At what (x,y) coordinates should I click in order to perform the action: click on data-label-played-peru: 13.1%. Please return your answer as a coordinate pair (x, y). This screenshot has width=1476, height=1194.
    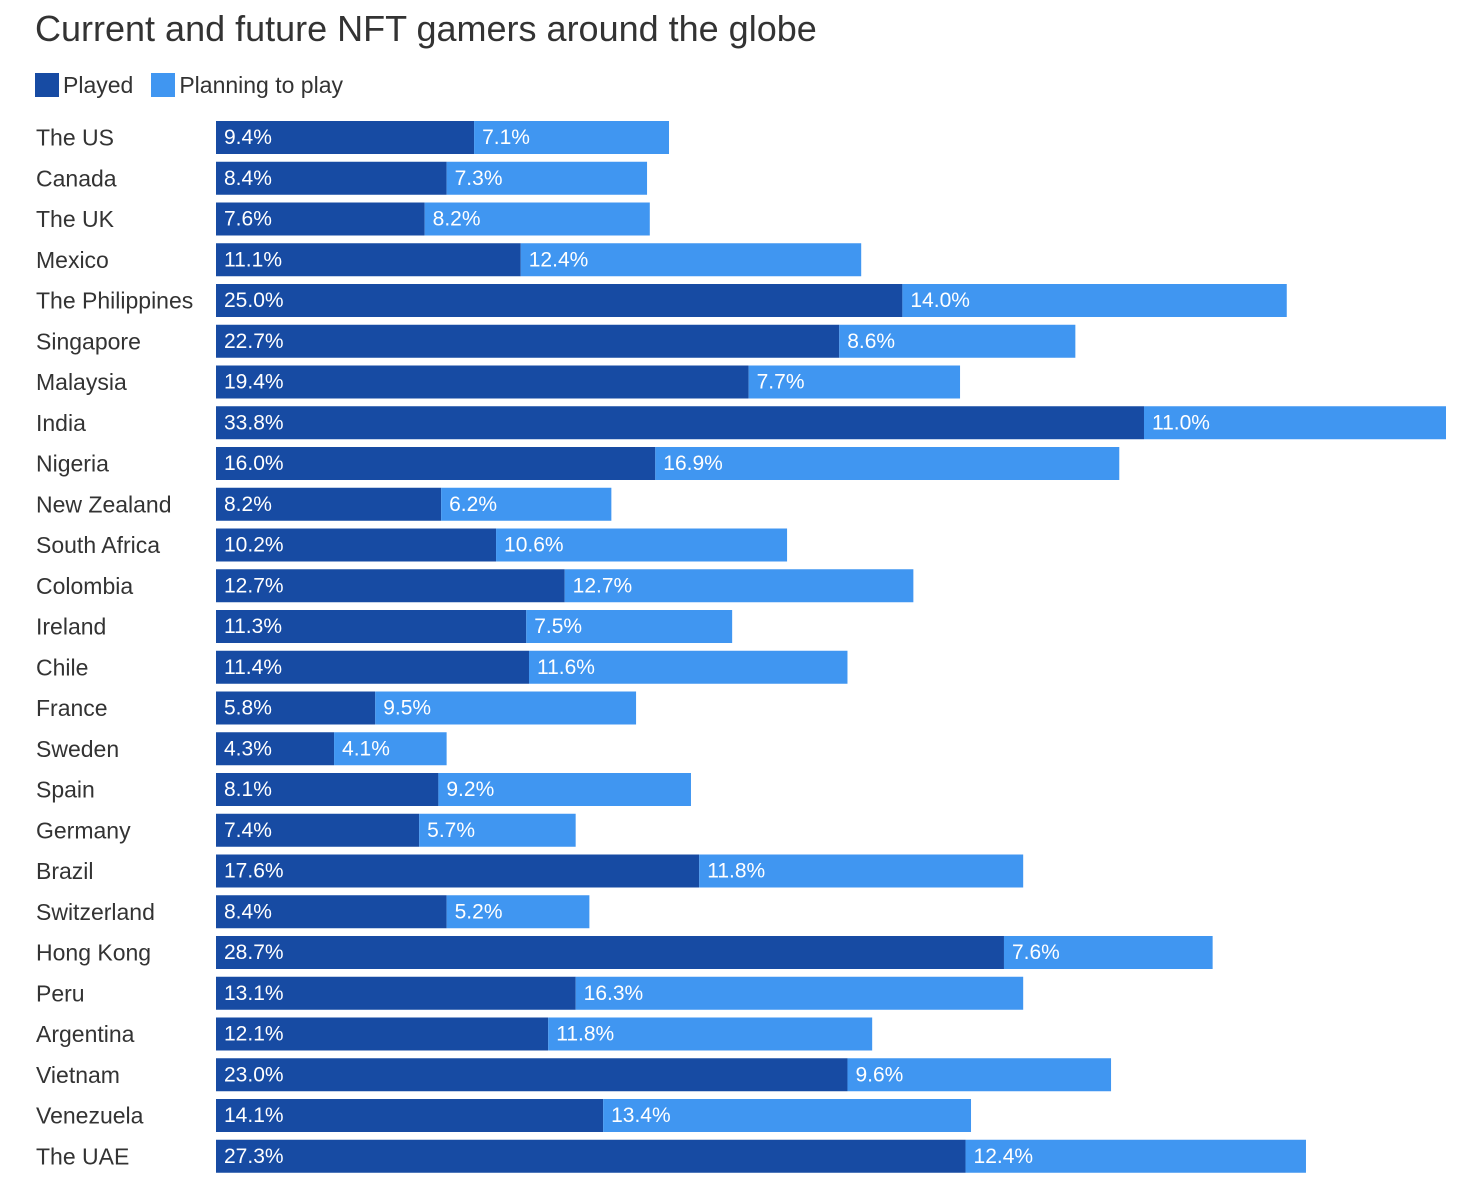
    Looking at the image, I should click on (254, 993).